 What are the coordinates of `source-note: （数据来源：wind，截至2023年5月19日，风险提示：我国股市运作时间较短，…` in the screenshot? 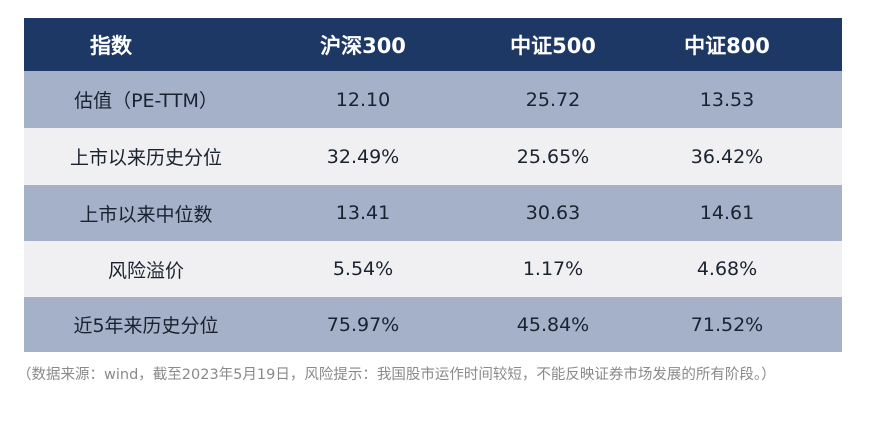 It's located at (396, 375).